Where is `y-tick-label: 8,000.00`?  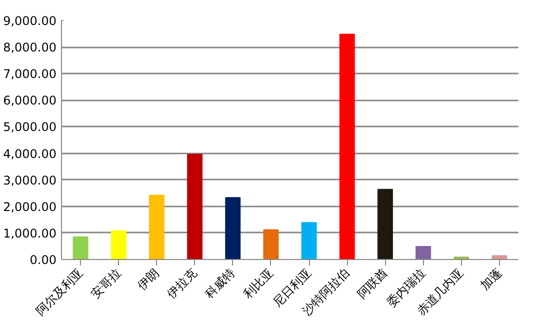
y-tick-label: 8,000.00 is located at coordinates (29, 47).